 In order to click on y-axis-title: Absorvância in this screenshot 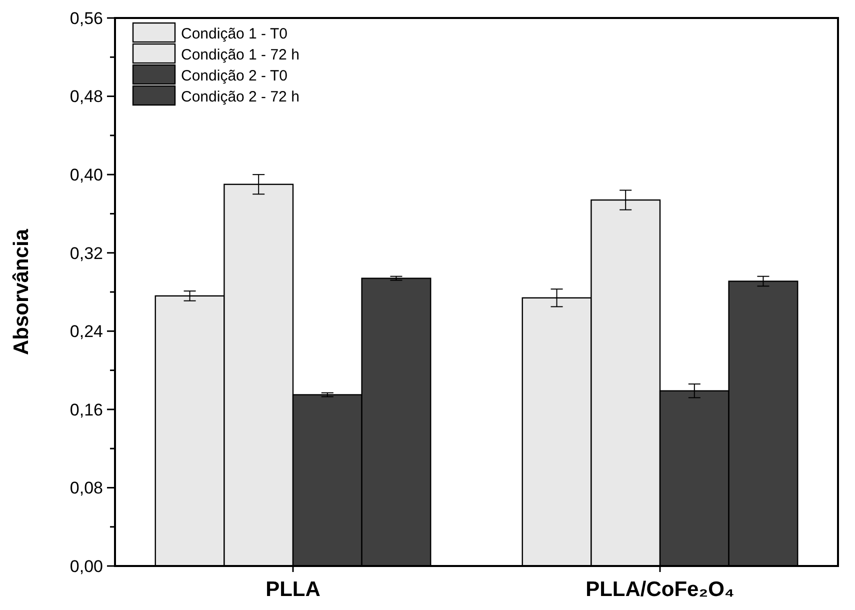, I will do `click(21, 292)`.